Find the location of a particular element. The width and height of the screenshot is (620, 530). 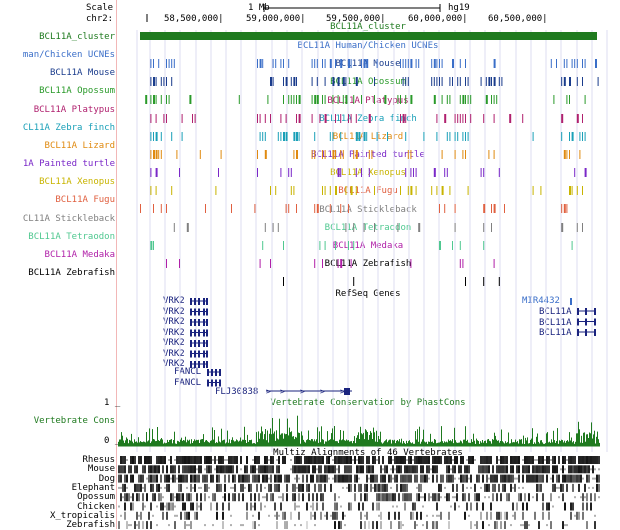

gene-exon is located at coordinates (212, 383).